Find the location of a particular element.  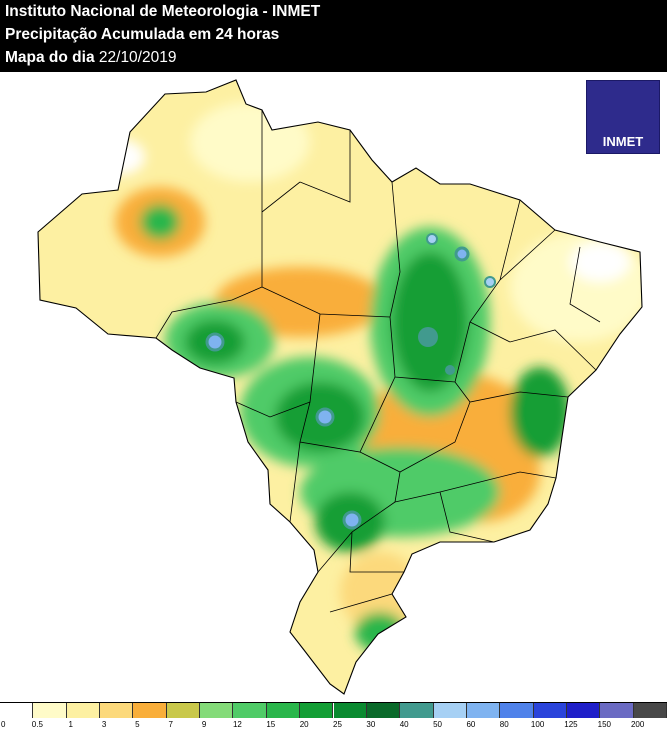

heavy-rain-bahia is located at coordinates (540, 412).